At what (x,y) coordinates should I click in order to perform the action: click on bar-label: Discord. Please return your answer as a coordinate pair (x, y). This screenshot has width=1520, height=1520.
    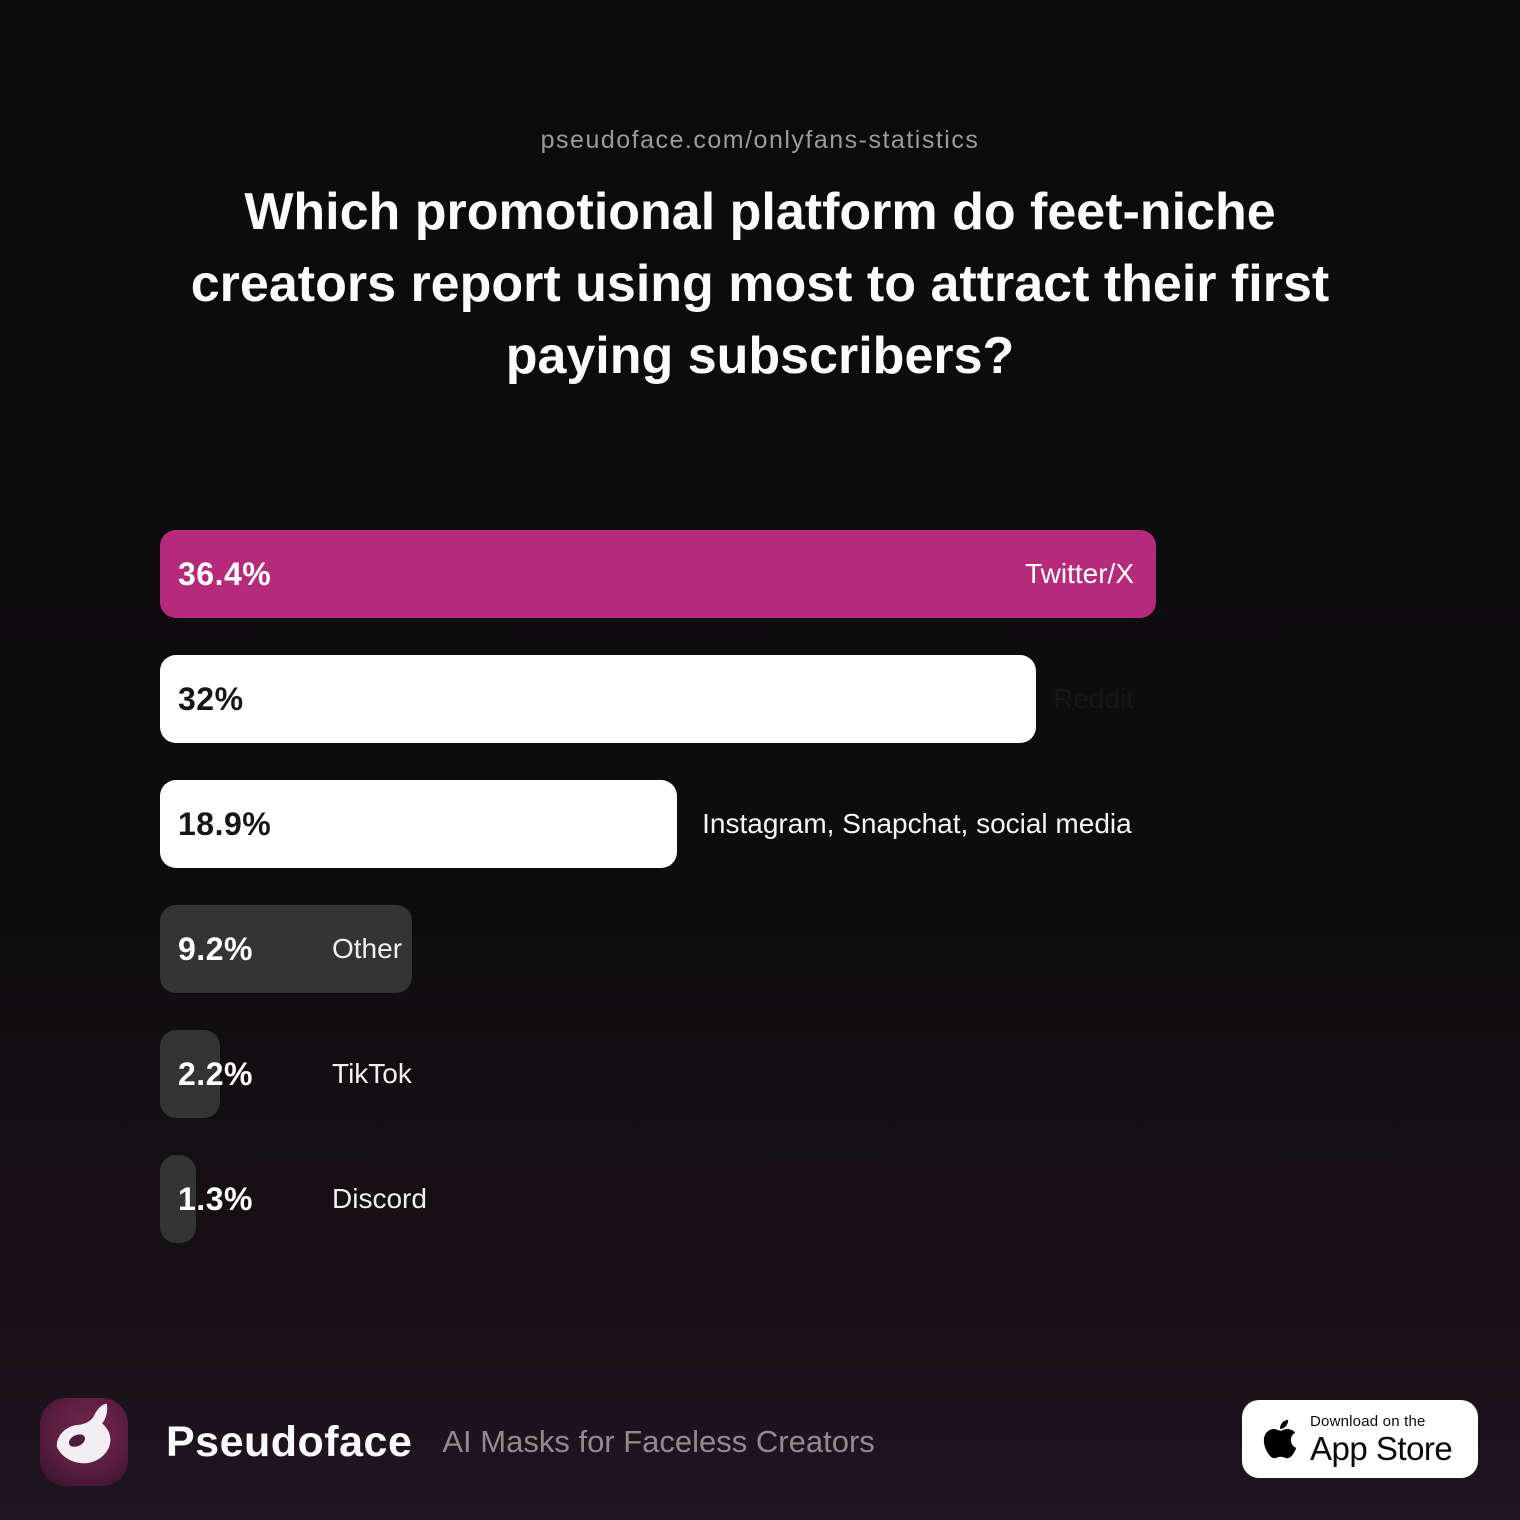
    Looking at the image, I should click on (379, 1198).